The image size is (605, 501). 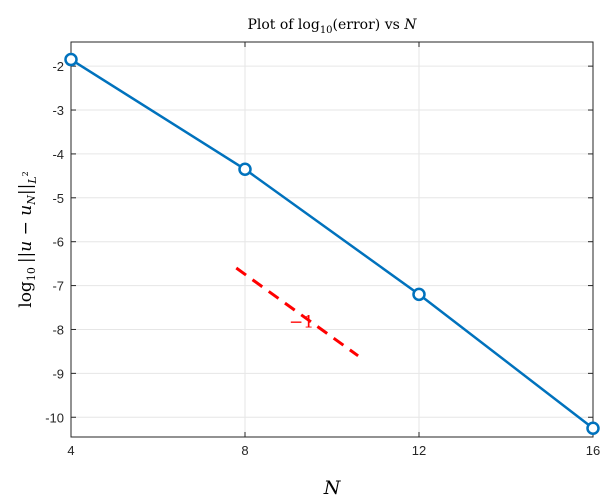 What do you see at coordinates (332, 26) in the screenshot?
I see `chart-title: Plot of log10(error) vs N` at bounding box center [332, 26].